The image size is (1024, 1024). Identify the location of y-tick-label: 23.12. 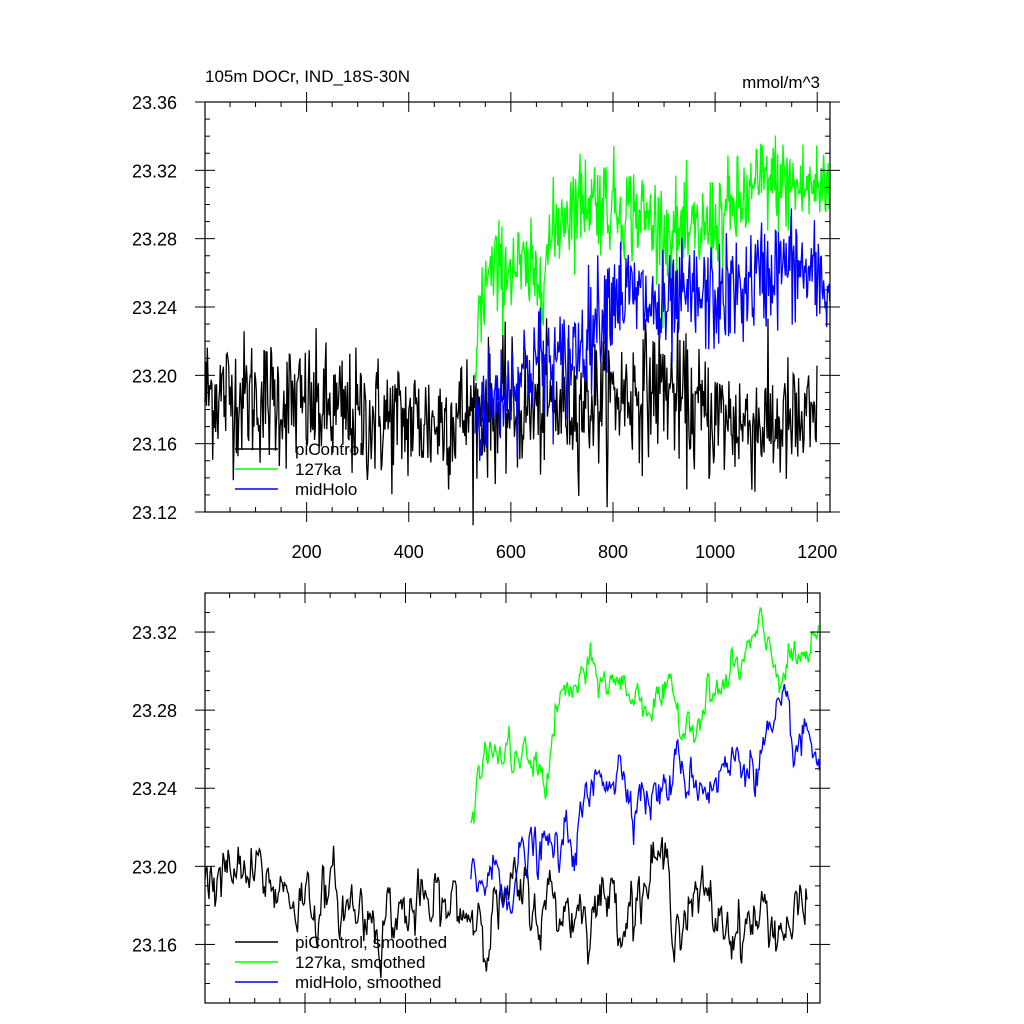
(154, 513).